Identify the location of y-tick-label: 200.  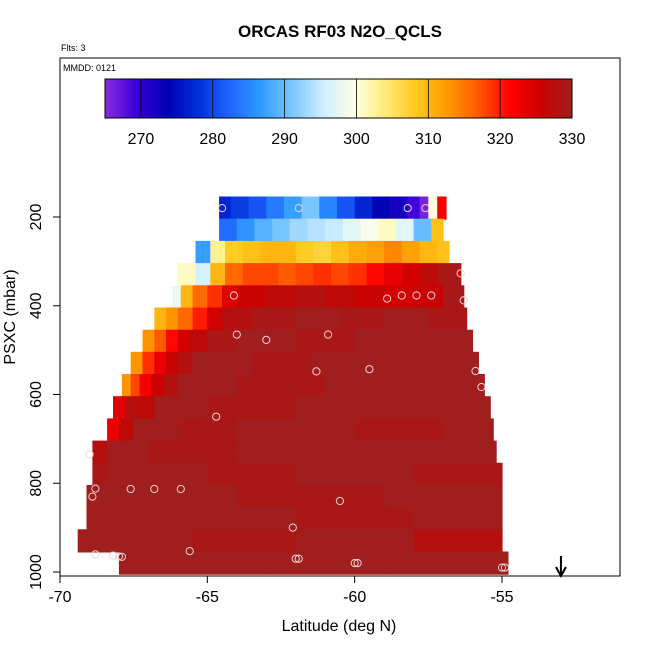
(36, 217).